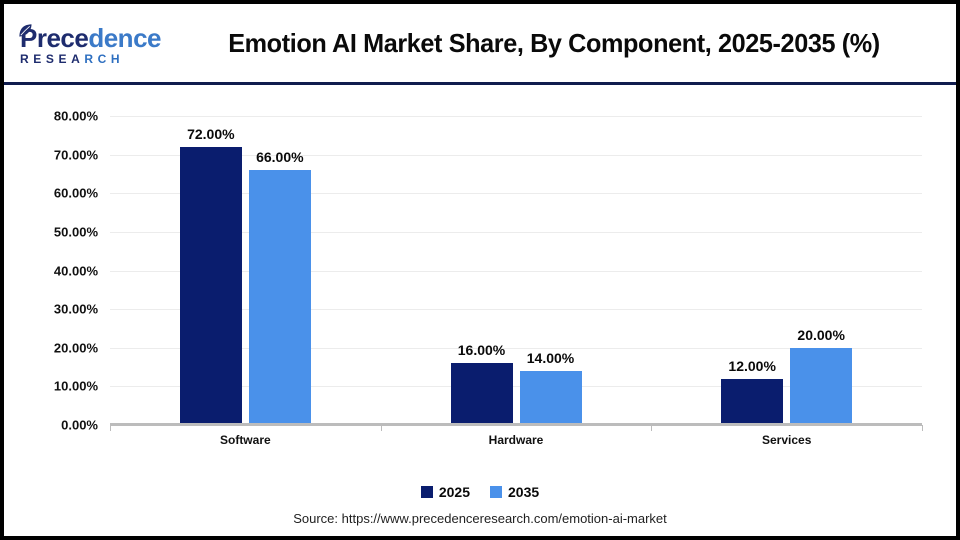 This screenshot has height=540, width=960. I want to click on legend-swatch-2025, so click(426, 492).